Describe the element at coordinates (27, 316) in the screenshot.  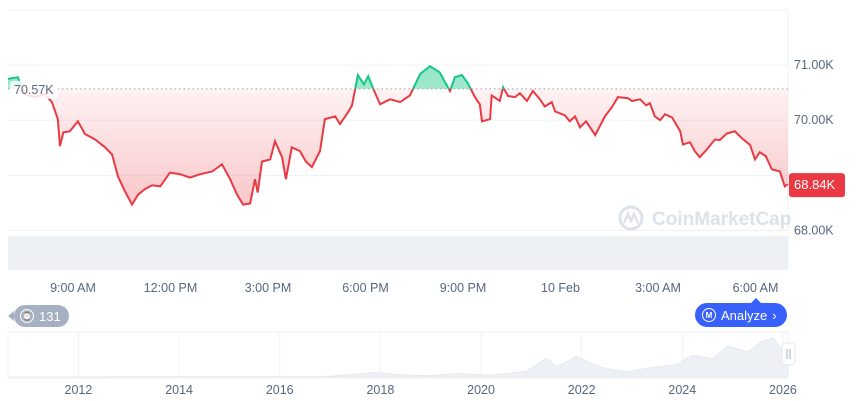
I see `history-clock-icon: ⌚` at that location.